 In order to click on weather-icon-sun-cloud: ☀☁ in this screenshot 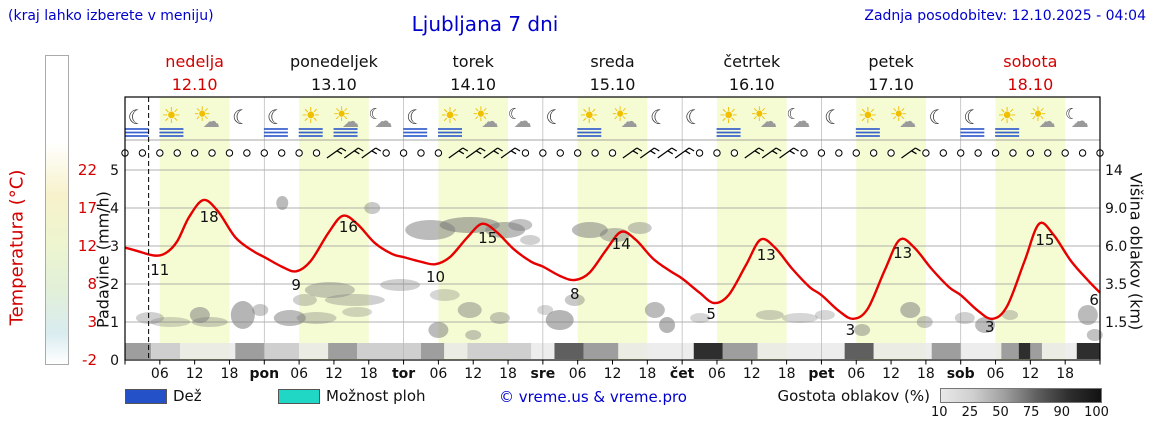, I will do `click(624, 117)`.